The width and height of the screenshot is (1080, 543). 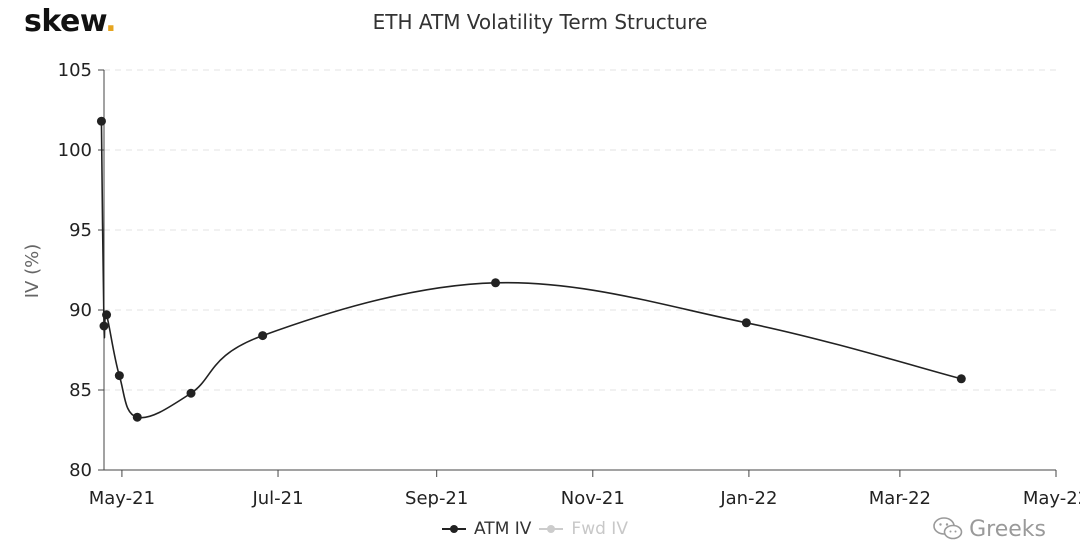 I want to click on legend-item-atm-iv: ATM IV, so click(x=485, y=529).